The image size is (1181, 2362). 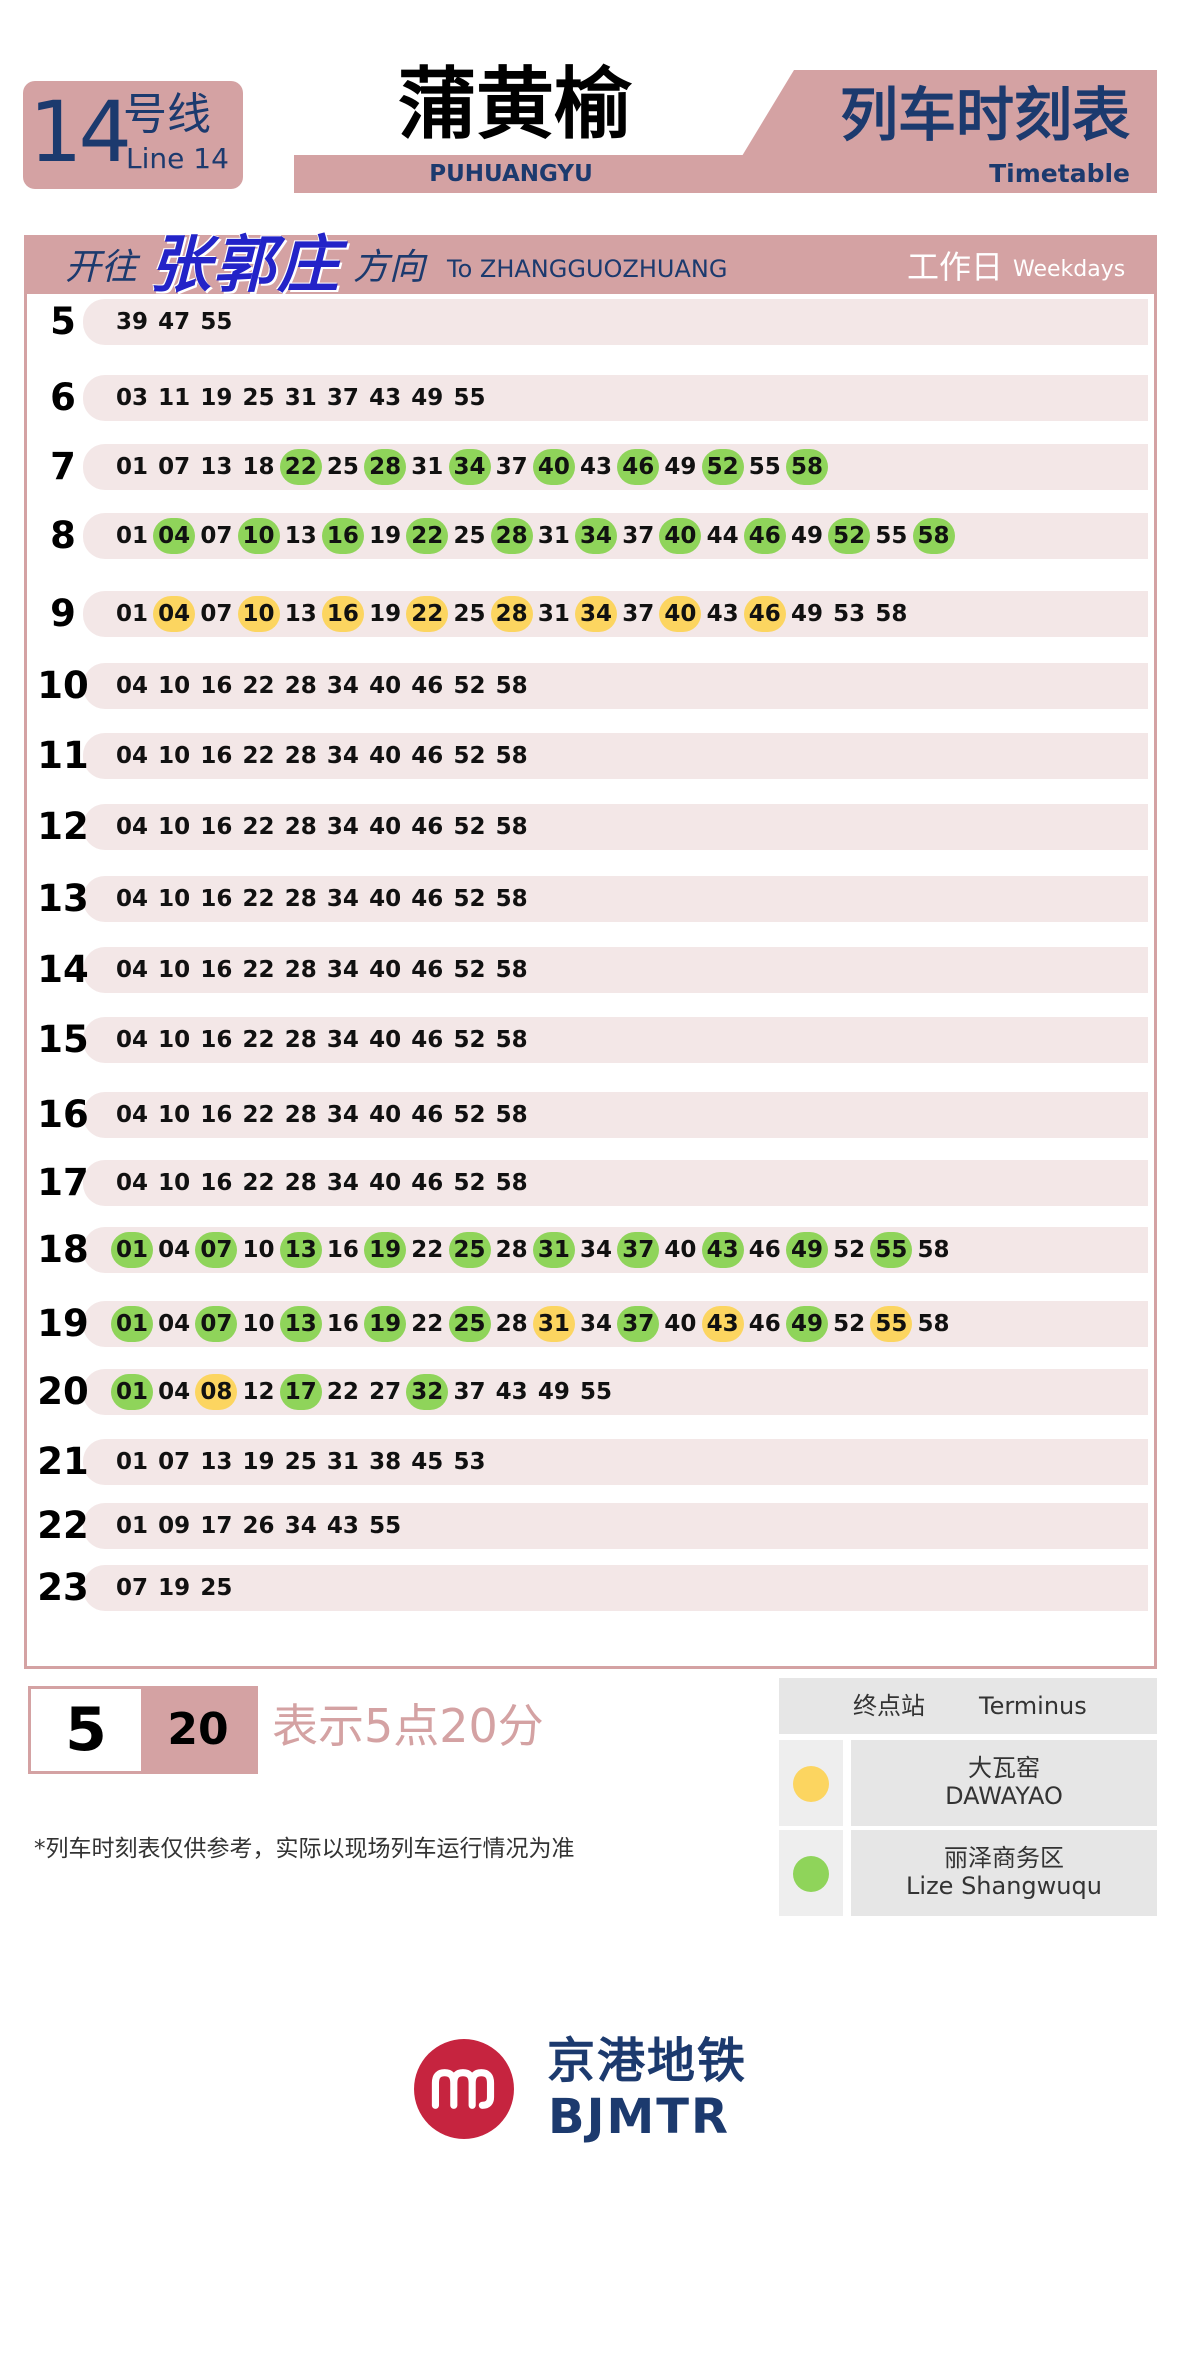 What do you see at coordinates (638, 536) in the screenshot?
I see `departure-minute: 37` at bounding box center [638, 536].